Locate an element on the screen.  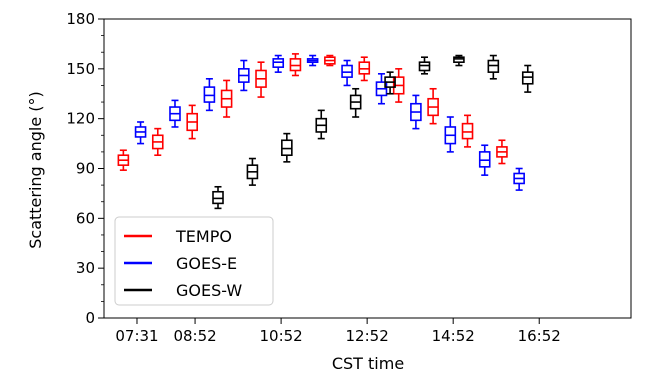
y-tick-label: 90 is located at coordinates (85, 169).